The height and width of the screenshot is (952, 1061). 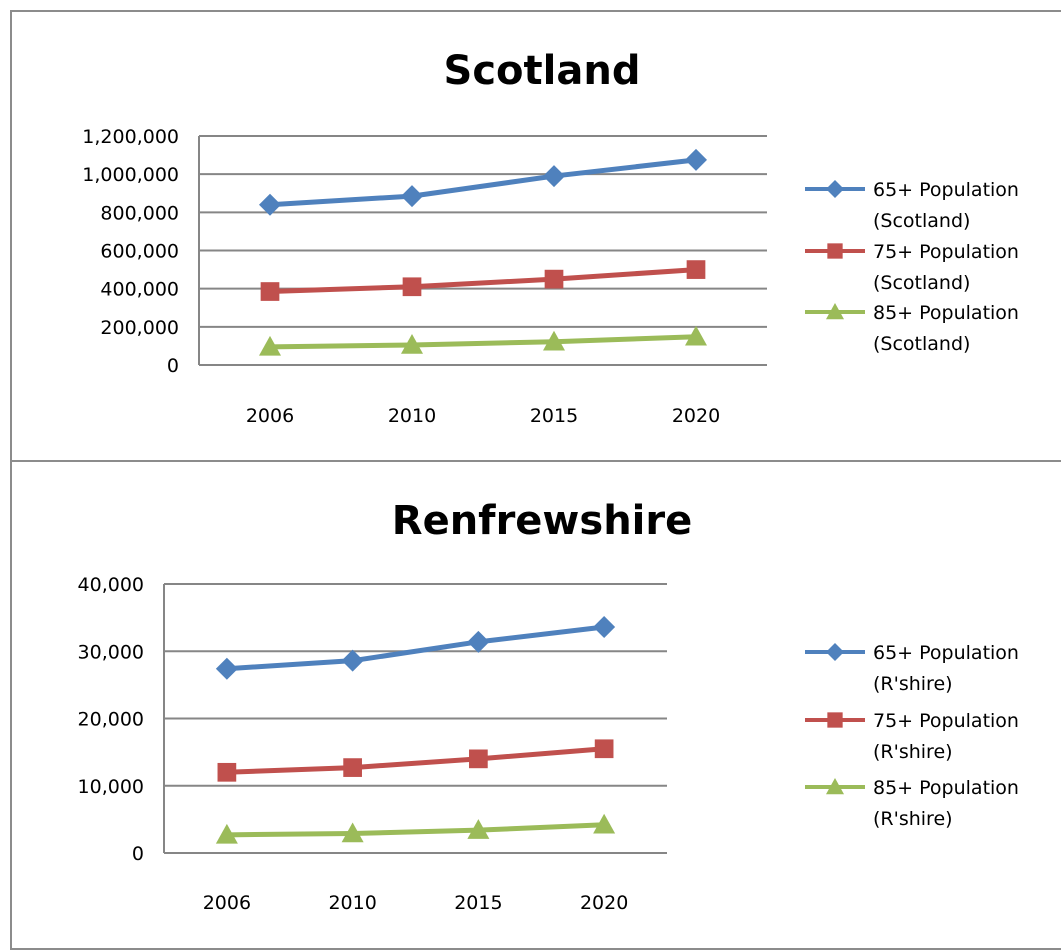 What do you see at coordinates (946, 803) in the screenshot?
I see `legend-label: 85+ Population (R'shire)` at bounding box center [946, 803].